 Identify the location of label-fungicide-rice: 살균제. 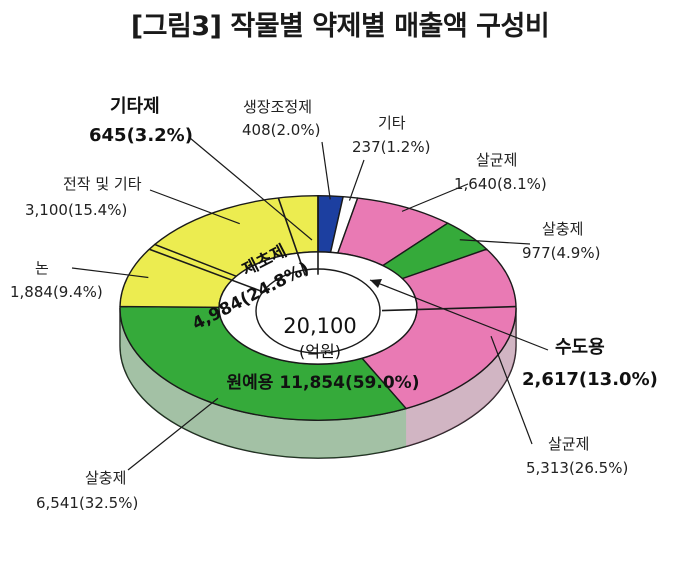
(496, 160).